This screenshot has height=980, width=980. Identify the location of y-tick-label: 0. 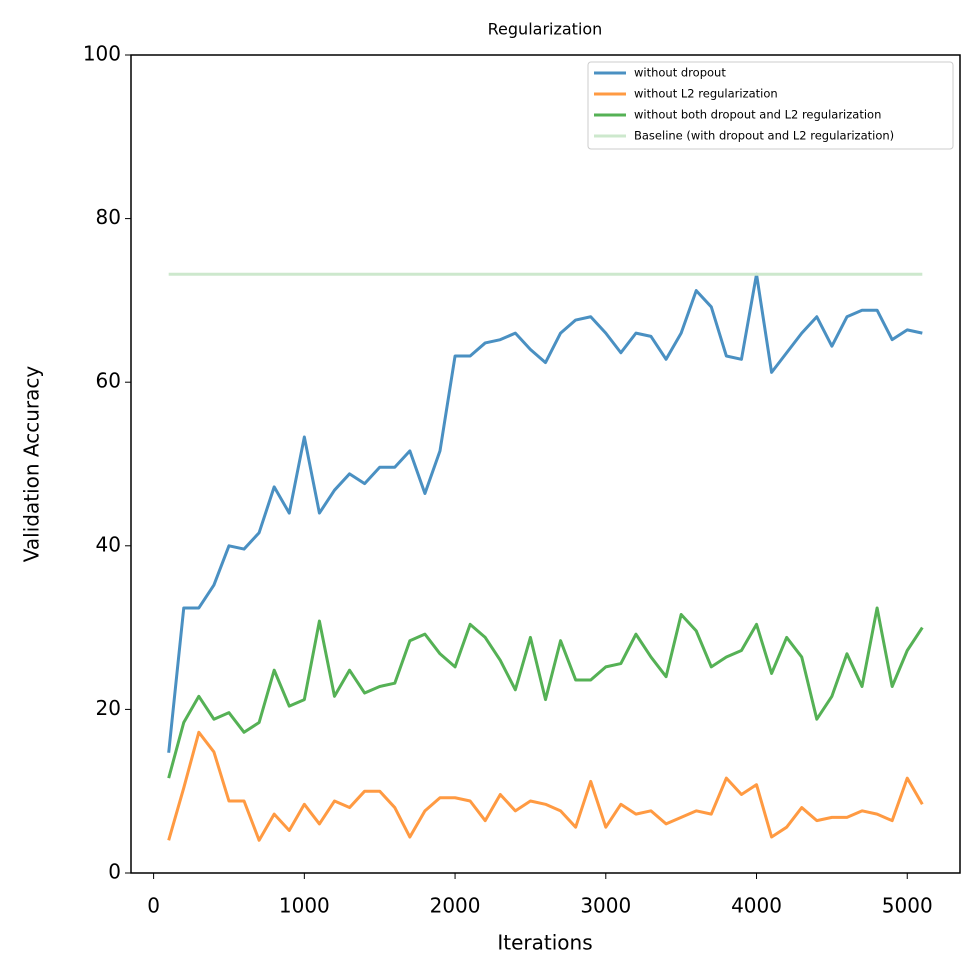
(114, 872).